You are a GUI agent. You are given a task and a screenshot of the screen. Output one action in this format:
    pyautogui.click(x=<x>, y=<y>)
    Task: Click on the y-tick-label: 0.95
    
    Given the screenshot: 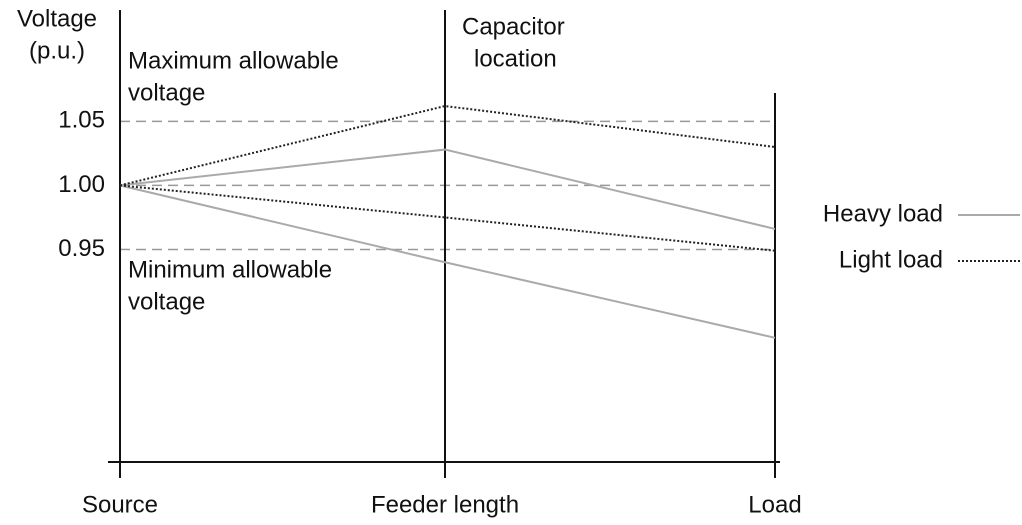 What is the action you would take?
    pyautogui.click(x=81, y=248)
    